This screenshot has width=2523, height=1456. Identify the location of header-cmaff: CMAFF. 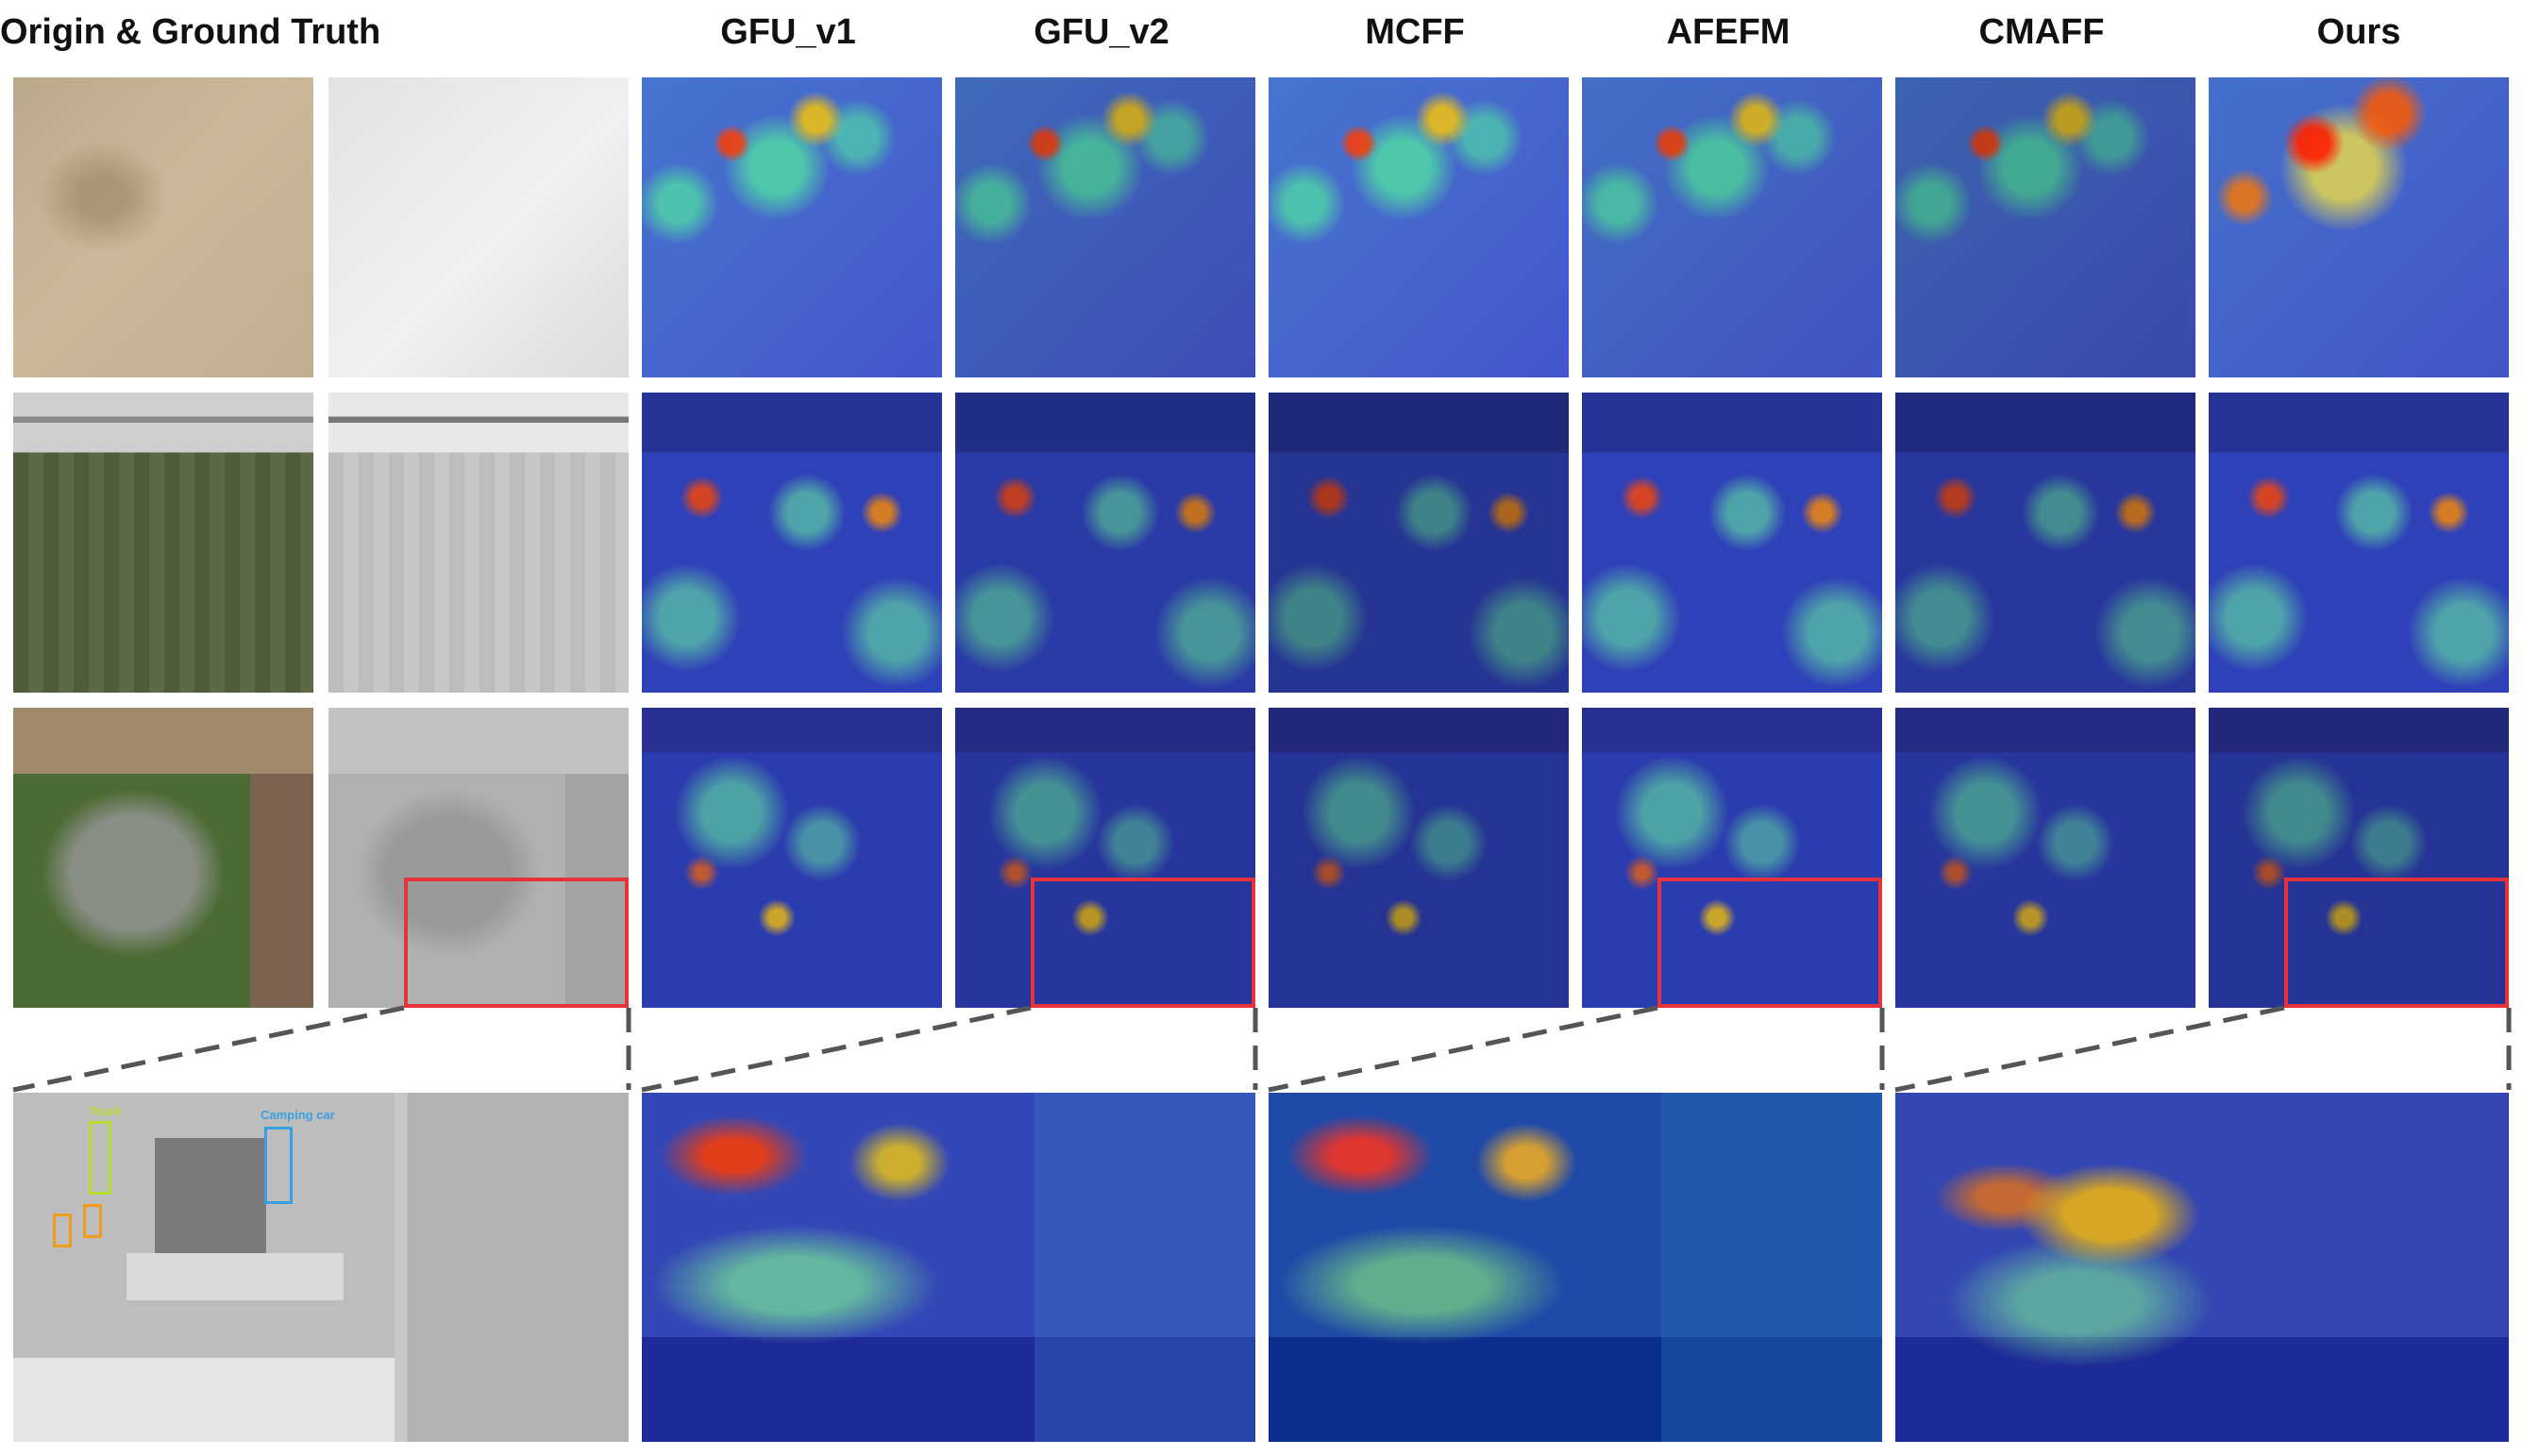
(2041, 32).